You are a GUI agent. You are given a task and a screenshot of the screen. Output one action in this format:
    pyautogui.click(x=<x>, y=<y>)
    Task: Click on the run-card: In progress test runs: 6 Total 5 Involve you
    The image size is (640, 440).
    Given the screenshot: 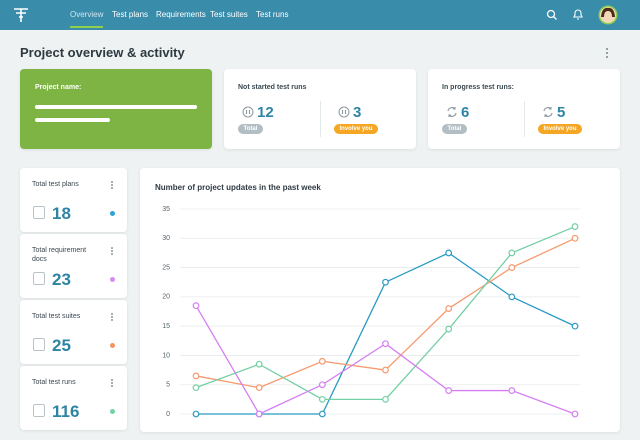 What is the action you would take?
    pyautogui.click(x=524, y=109)
    